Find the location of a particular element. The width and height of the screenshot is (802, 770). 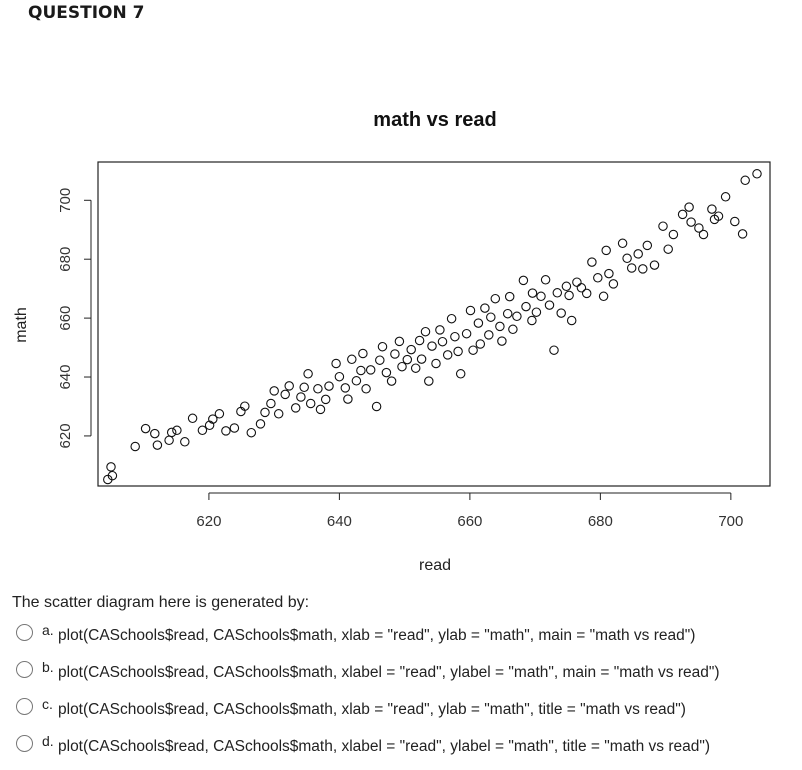

option-letter-b: b. is located at coordinates (48, 667).